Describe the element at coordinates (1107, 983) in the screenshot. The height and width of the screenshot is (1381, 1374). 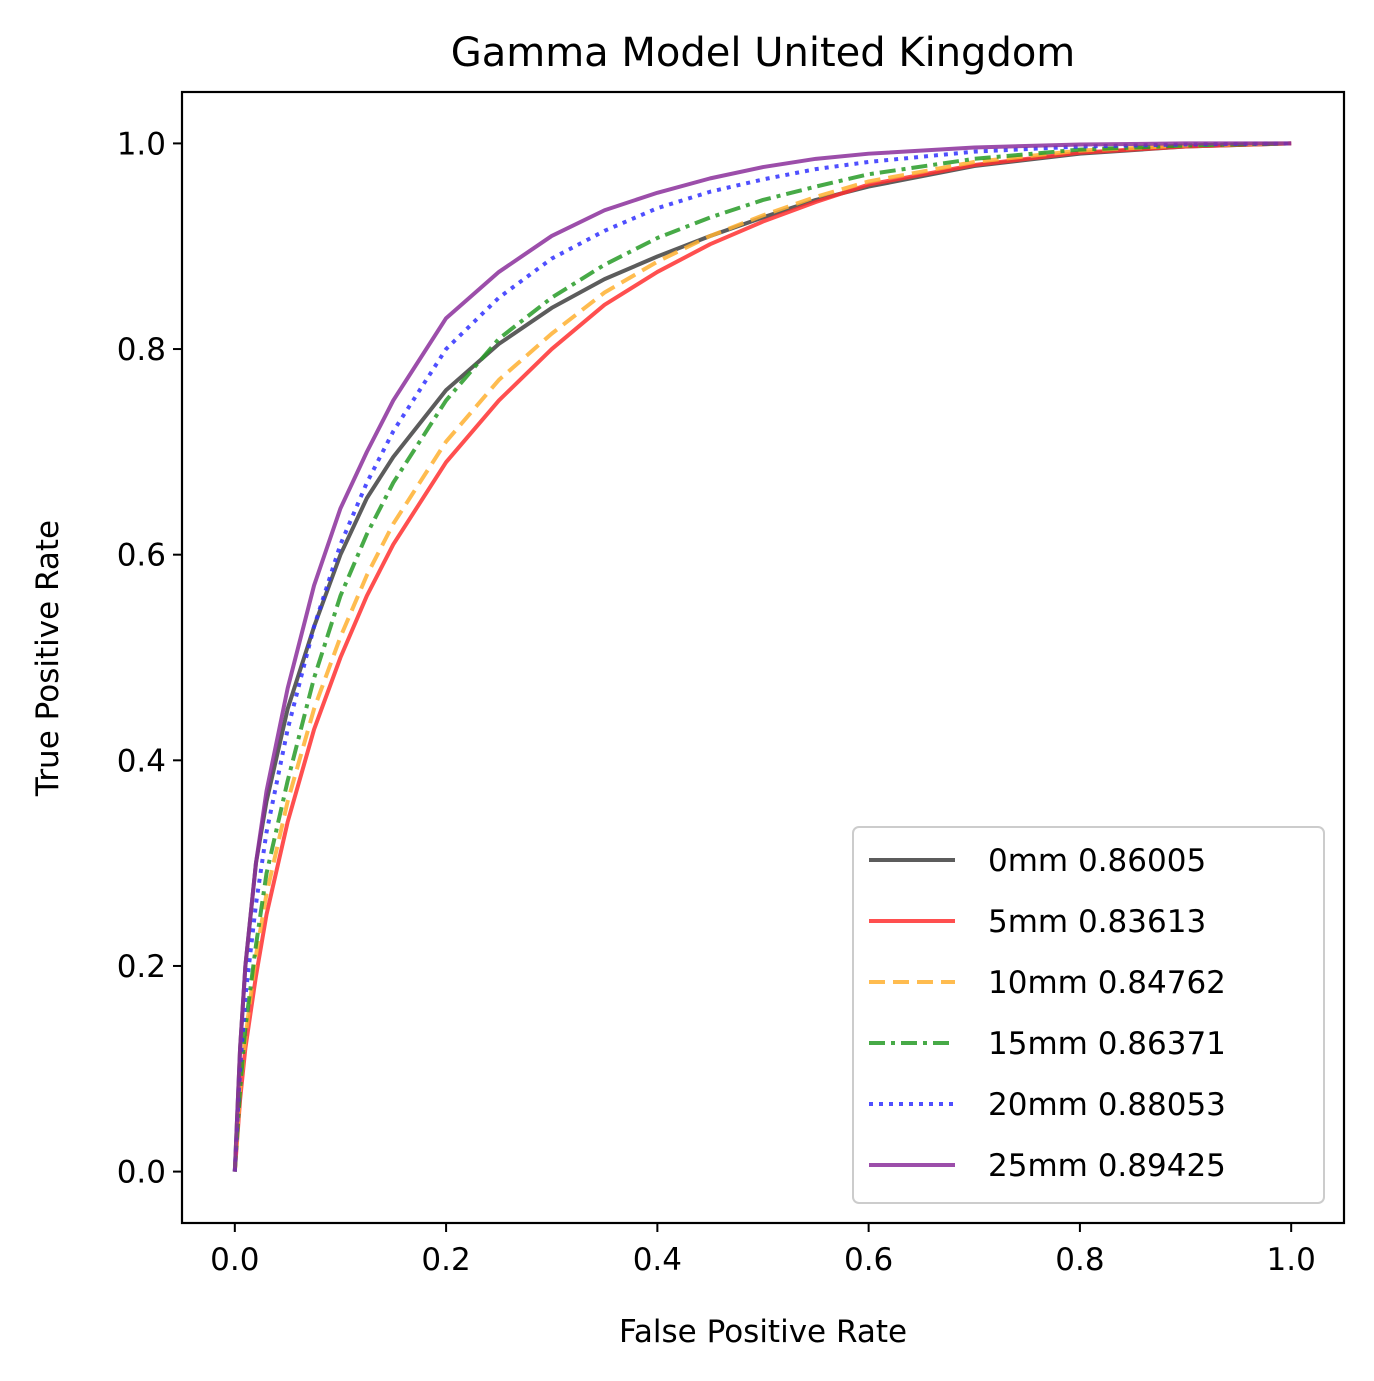
I see `legend-label: 10mm 0.84762` at that location.